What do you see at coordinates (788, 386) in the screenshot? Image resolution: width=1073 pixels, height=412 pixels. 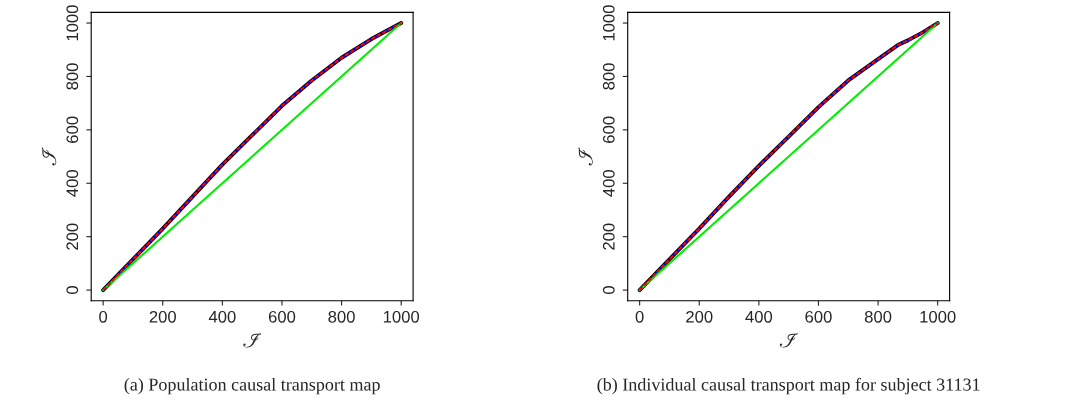 I see `text: (b) Individual causal transport map for subject 31131` at bounding box center [788, 386].